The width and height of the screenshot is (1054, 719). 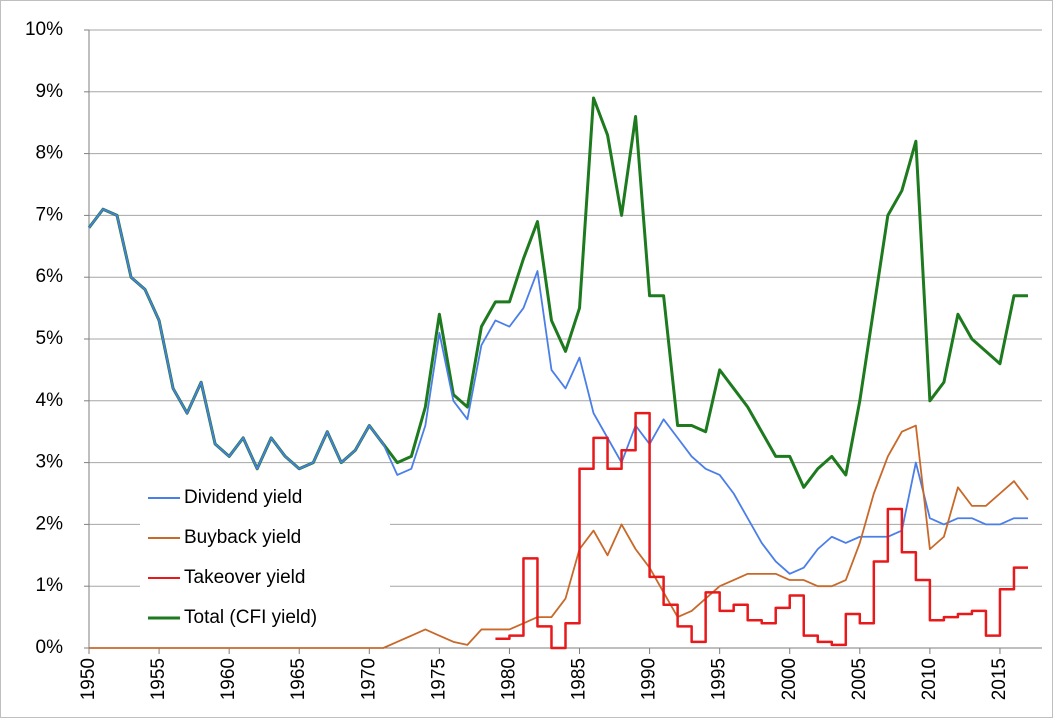 I want to click on x-tick-label: 2010, so click(x=929, y=679).